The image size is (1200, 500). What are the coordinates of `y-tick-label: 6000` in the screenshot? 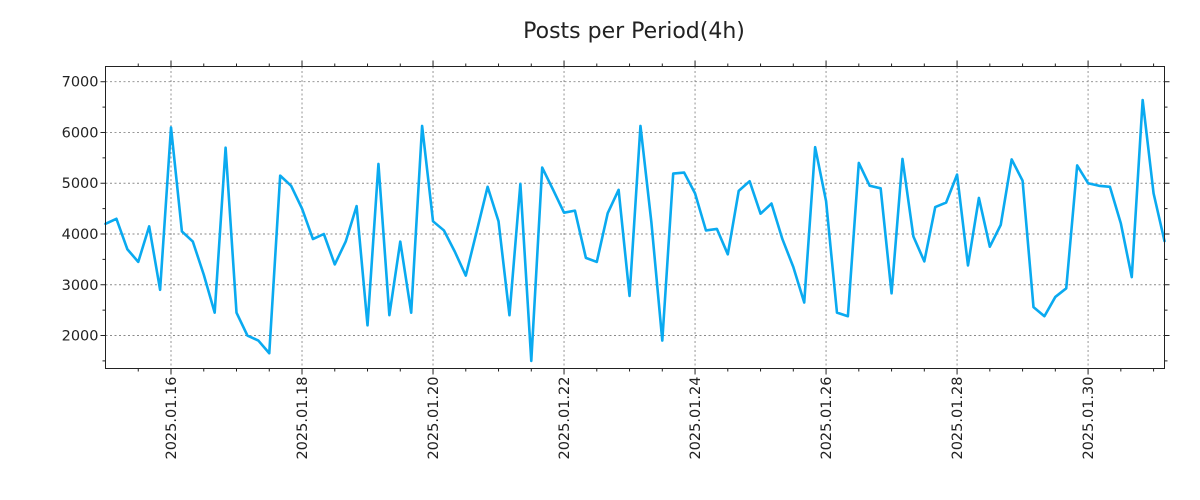 It's located at (80, 133).